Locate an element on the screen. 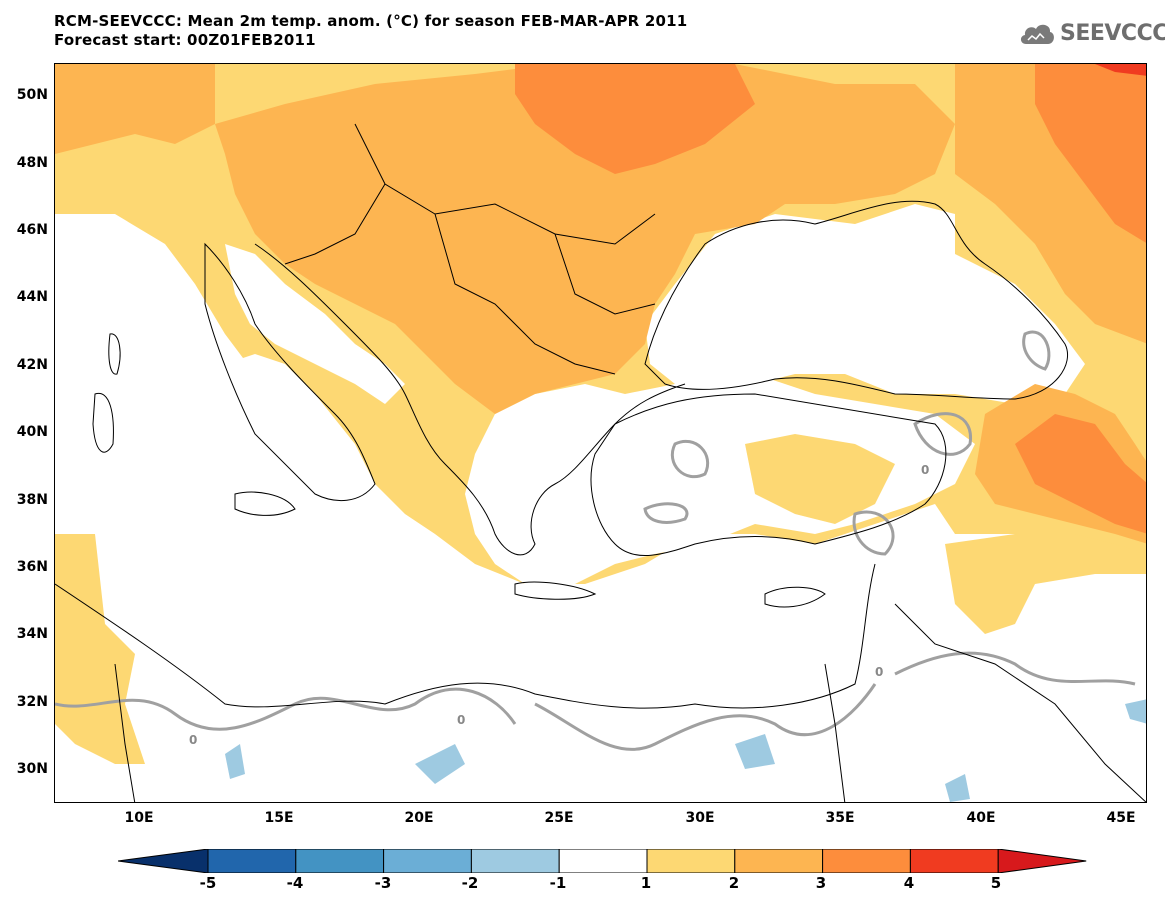 This screenshot has width=1165, height=907. coastline-anatolia is located at coordinates (768, 475).